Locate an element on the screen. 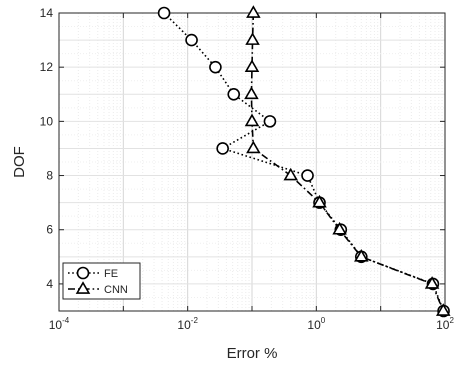  x-tick-label-exponent: 0 is located at coordinates (323, 320).